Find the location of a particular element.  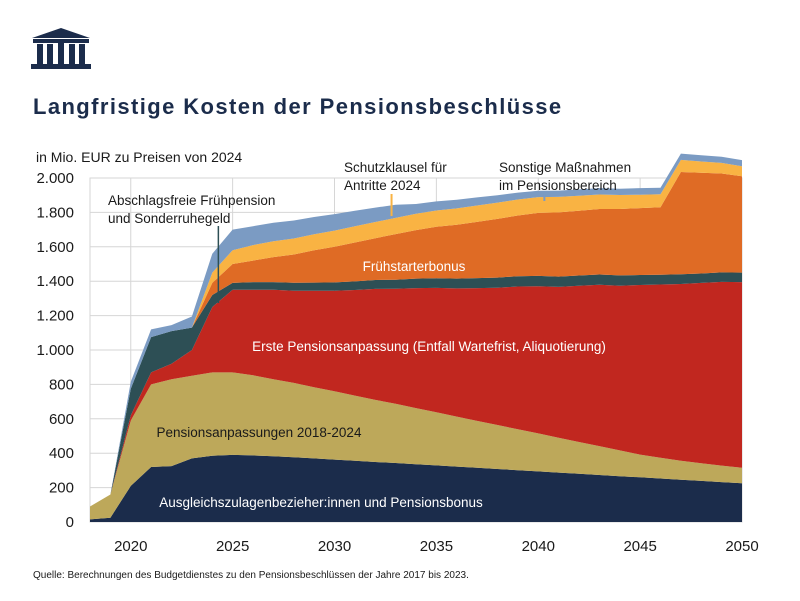

y-tick-label: 0 is located at coordinates (70, 522).